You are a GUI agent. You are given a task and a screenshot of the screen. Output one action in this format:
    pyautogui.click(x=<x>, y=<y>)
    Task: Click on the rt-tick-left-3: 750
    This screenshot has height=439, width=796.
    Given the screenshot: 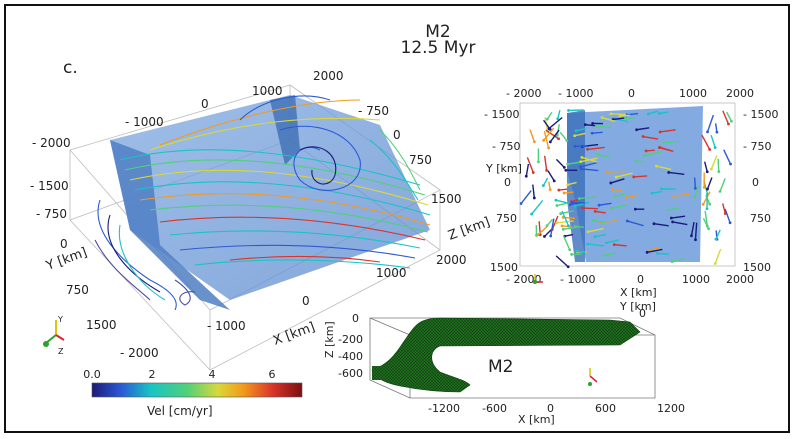 What is the action you would take?
    pyautogui.click(x=506, y=218)
    